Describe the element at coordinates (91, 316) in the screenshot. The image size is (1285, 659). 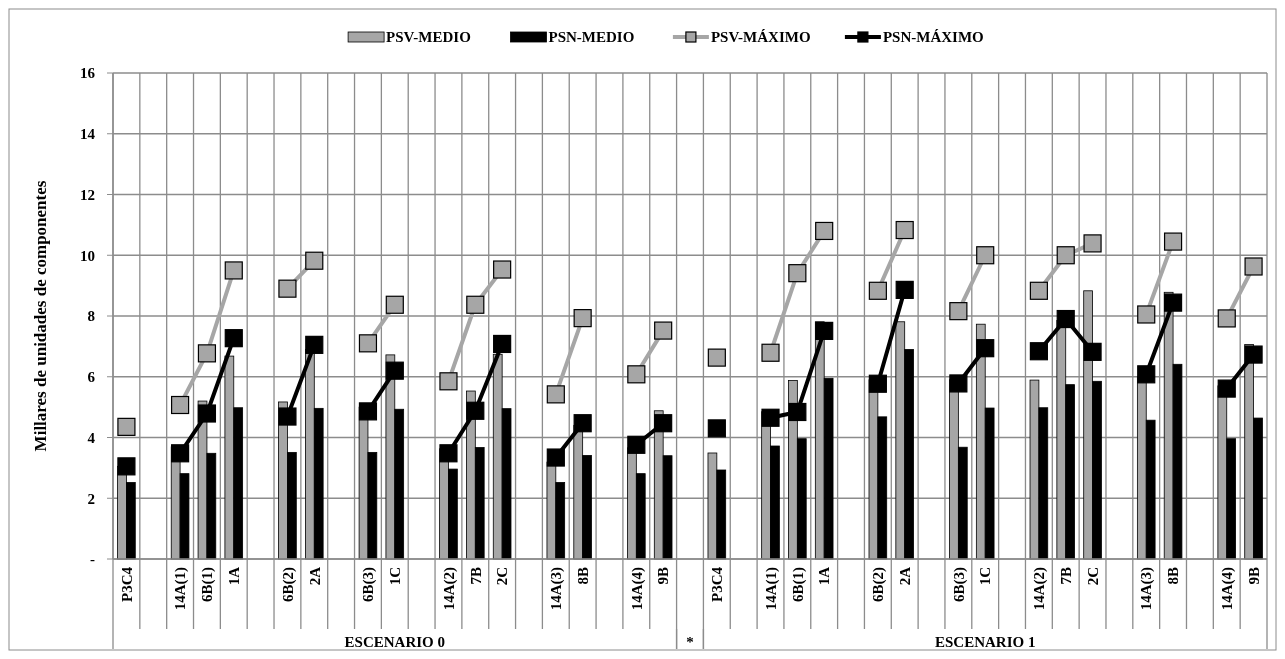
I see `y-tick-label: 8` at that location.